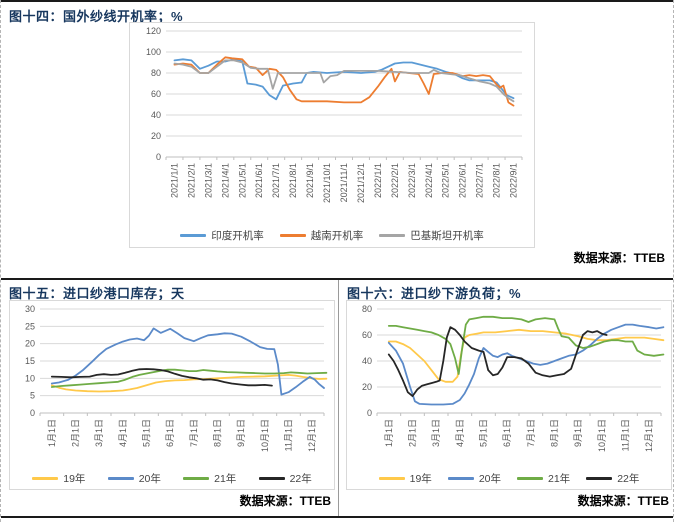 The image size is (674, 522). Describe the element at coordinates (412, 180) in the screenshot. I see `svg-text: 2022/3/1` at that location.